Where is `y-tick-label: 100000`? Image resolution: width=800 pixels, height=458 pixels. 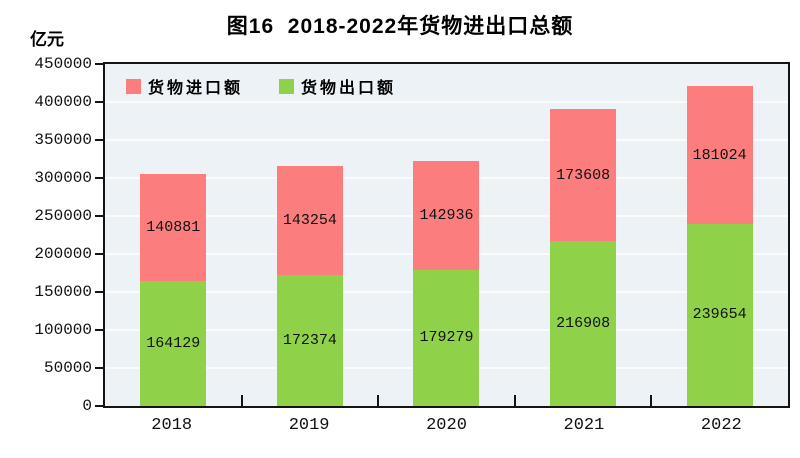
y-tick-label: 100000 is located at coordinates (63, 330).